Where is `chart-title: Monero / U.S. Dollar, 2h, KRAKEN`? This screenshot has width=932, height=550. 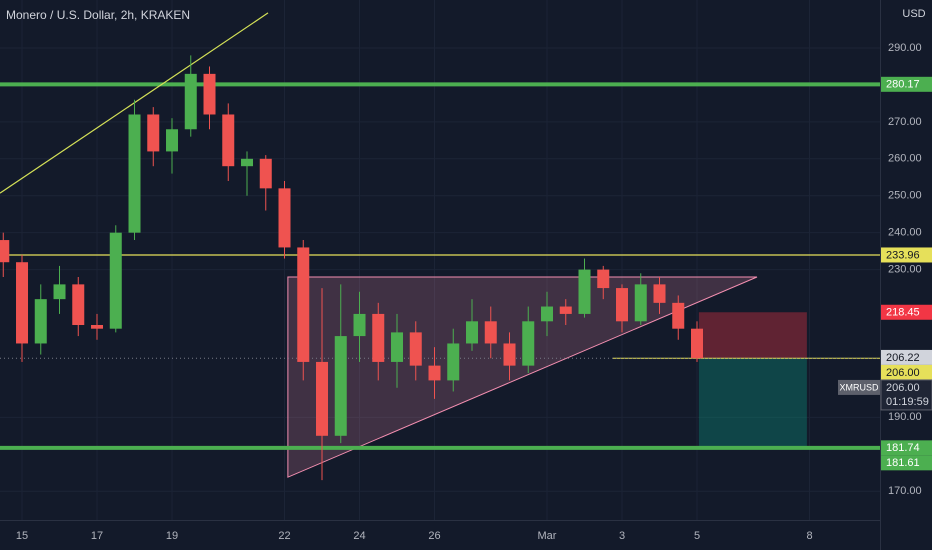
chart-title: Monero / U.S. Dollar, 2h, KRAKEN is located at coordinates (98, 15).